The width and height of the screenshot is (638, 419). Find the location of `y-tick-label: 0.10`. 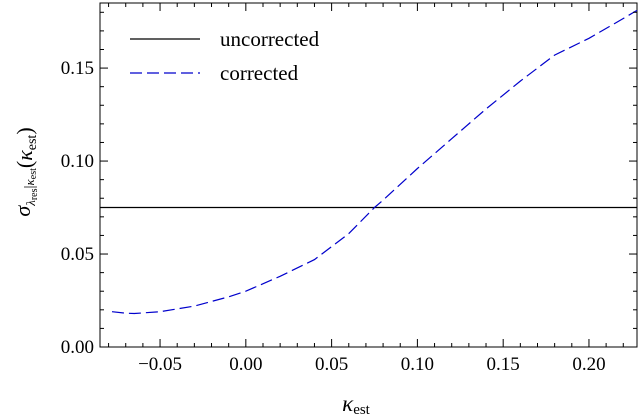

y-tick-label: 0.10 is located at coordinates (77, 161).